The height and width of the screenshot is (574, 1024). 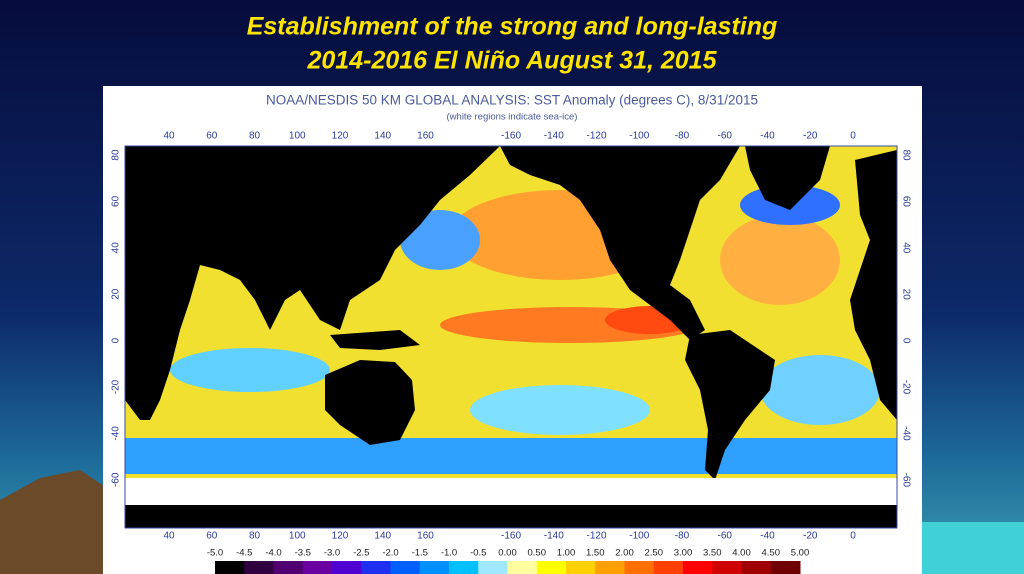 What do you see at coordinates (511, 493) in the screenshot?
I see `sea-ice` at bounding box center [511, 493].